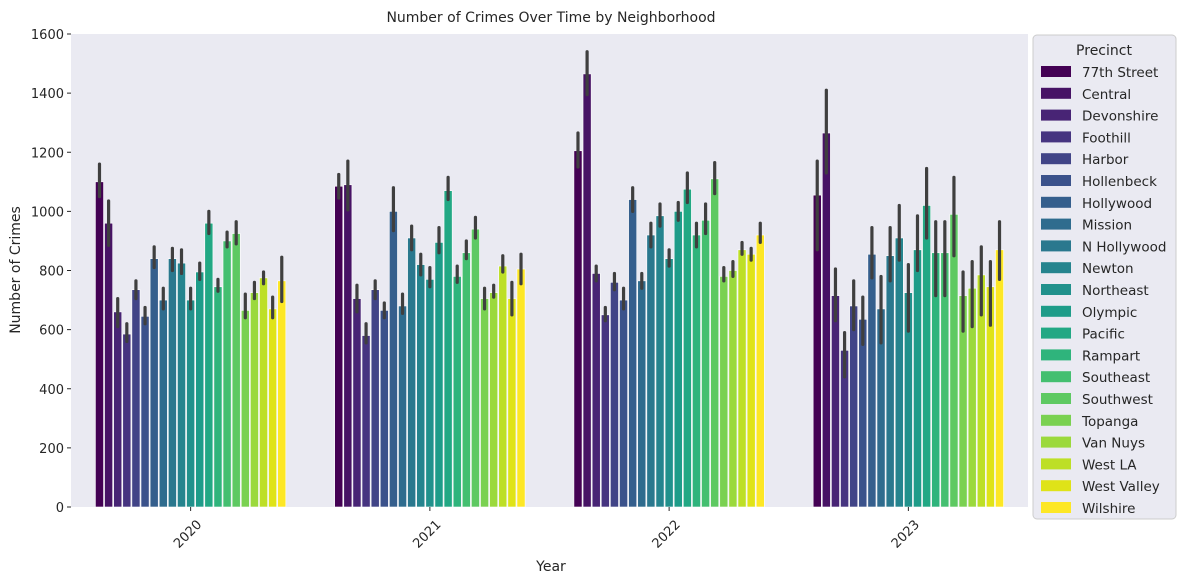  Describe the element at coordinates (1111, 356) in the screenshot. I see `legend-label: Rampart` at that location.